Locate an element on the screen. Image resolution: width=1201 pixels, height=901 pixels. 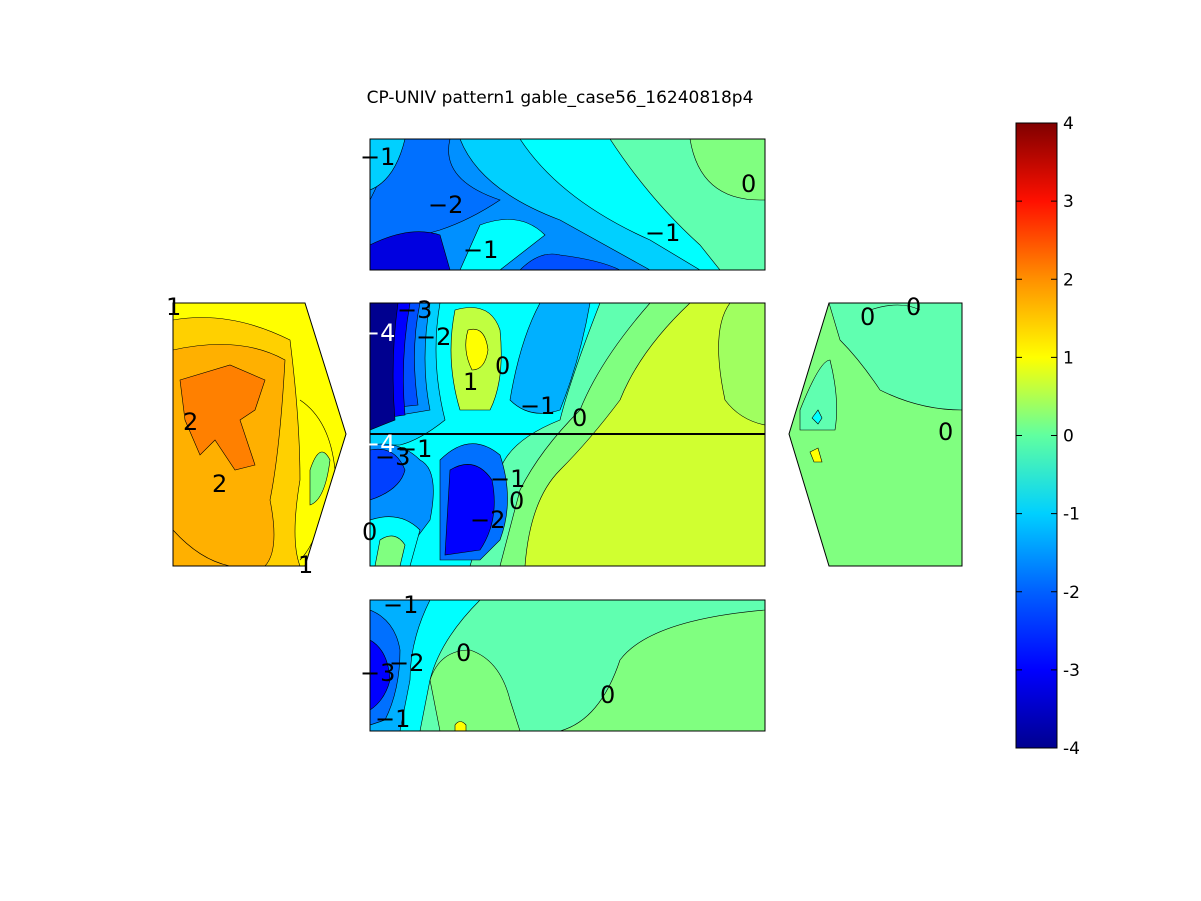
panel-left-gable is located at coordinates (259, 434).